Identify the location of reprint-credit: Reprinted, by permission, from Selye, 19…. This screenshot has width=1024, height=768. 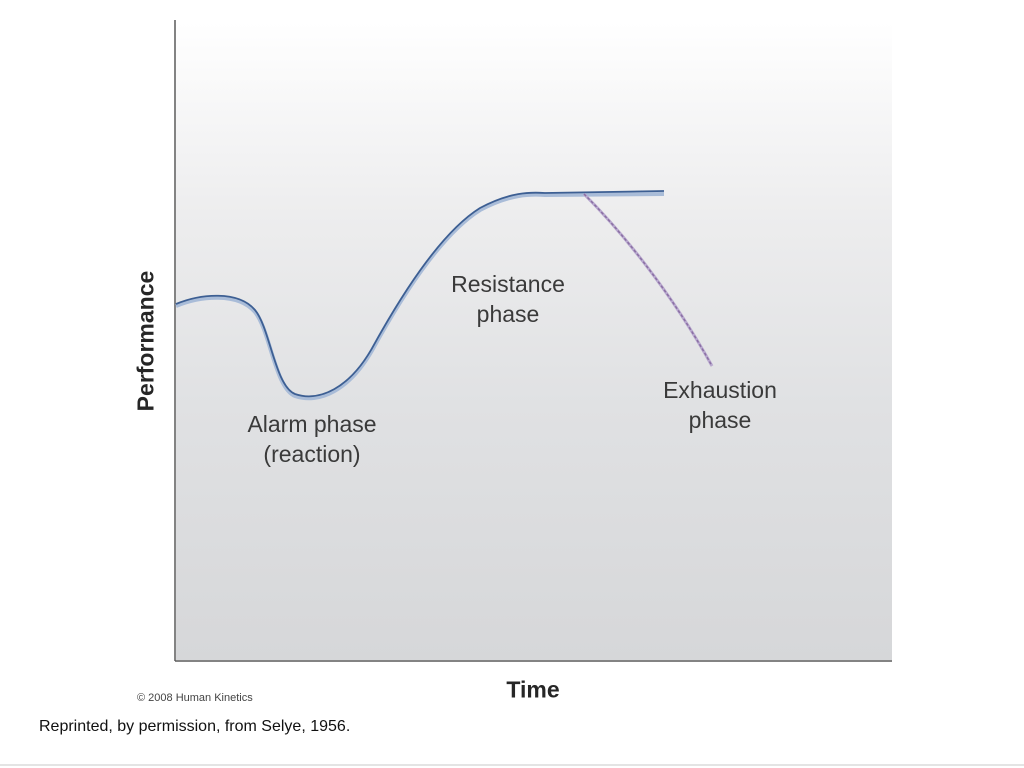
(195, 726).